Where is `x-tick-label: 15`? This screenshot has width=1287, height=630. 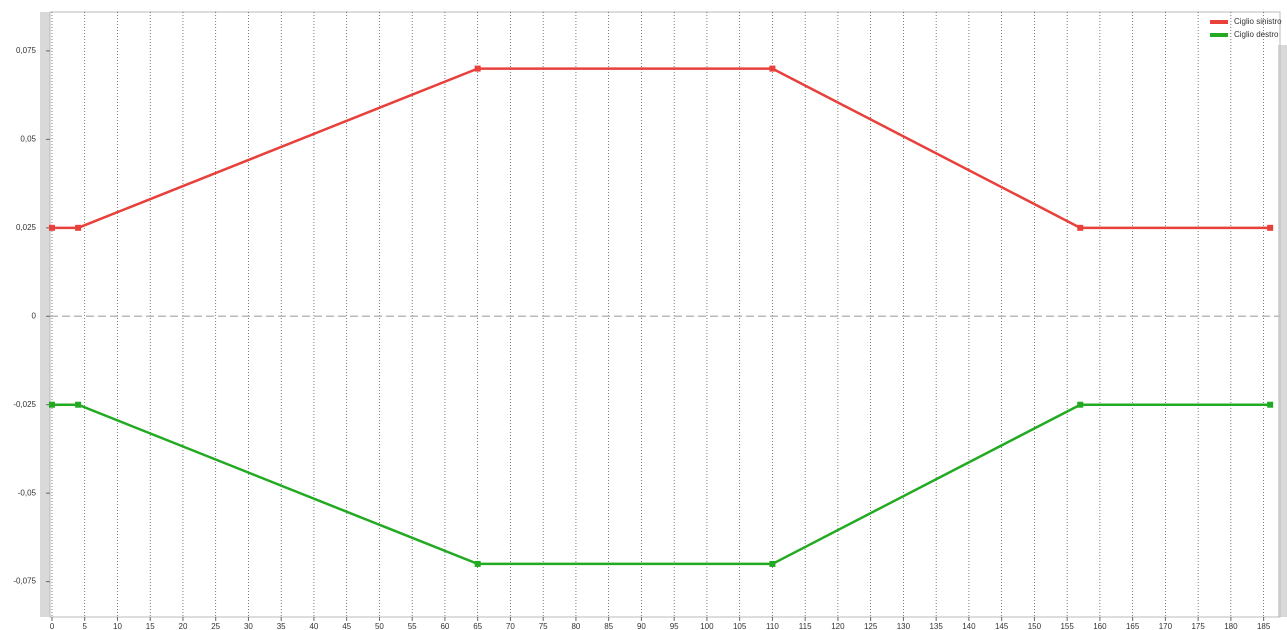 x-tick-label: 15 is located at coordinates (150, 626).